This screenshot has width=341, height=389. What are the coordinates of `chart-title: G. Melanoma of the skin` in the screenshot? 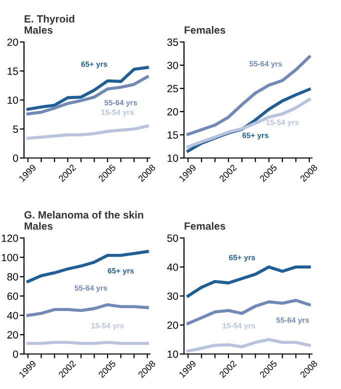 It's located at (84, 214).